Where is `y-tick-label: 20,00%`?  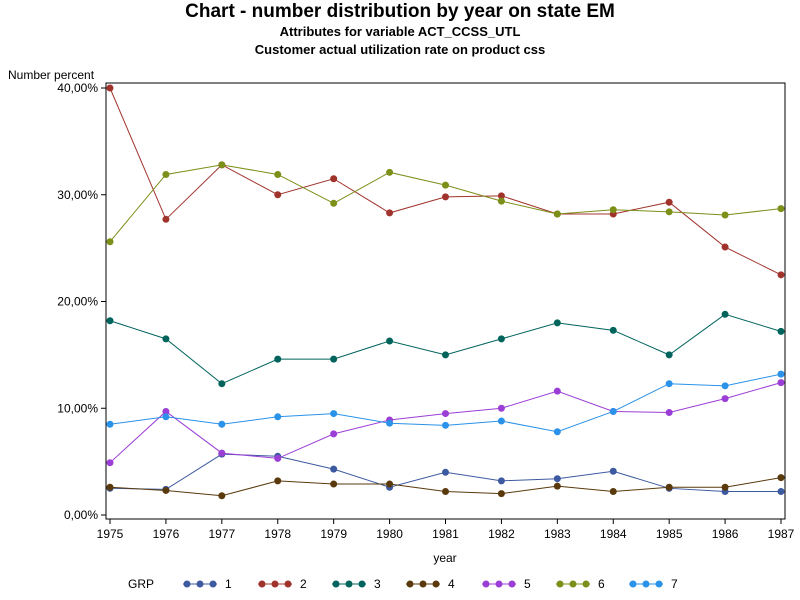 y-tick-label: 20,00% is located at coordinates (77, 302).